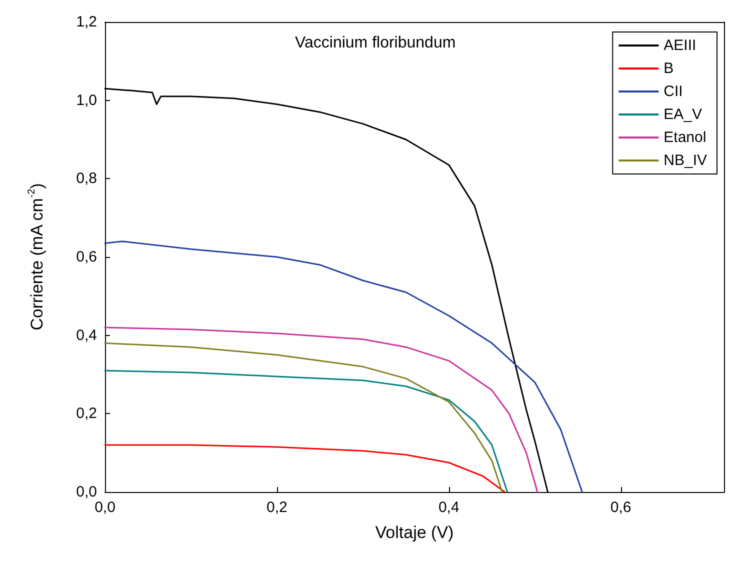  I want to click on y-tick-label: 0,2, so click(86, 413).